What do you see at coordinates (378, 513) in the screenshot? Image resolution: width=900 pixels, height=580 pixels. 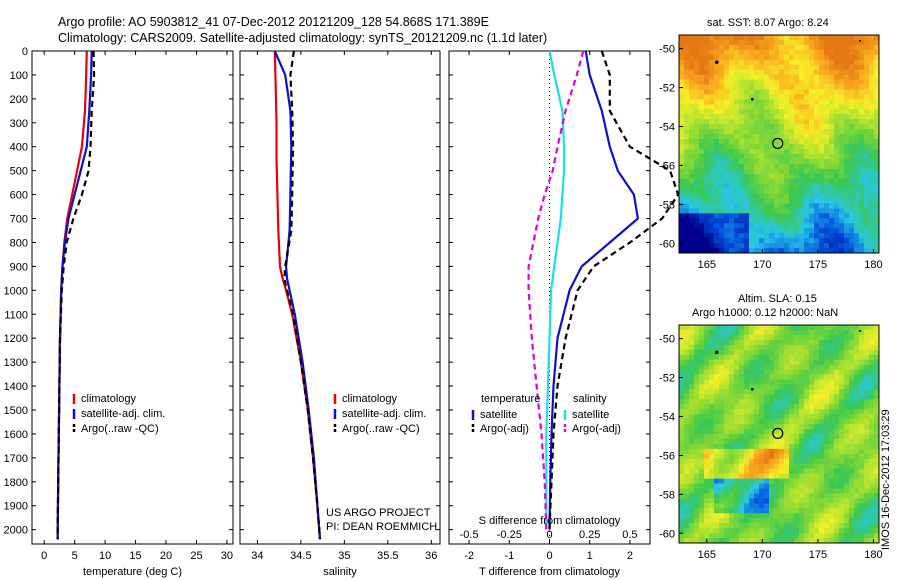 I see `salinity-annotation-line1: US ARGO PROJECT` at bounding box center [378, 513].